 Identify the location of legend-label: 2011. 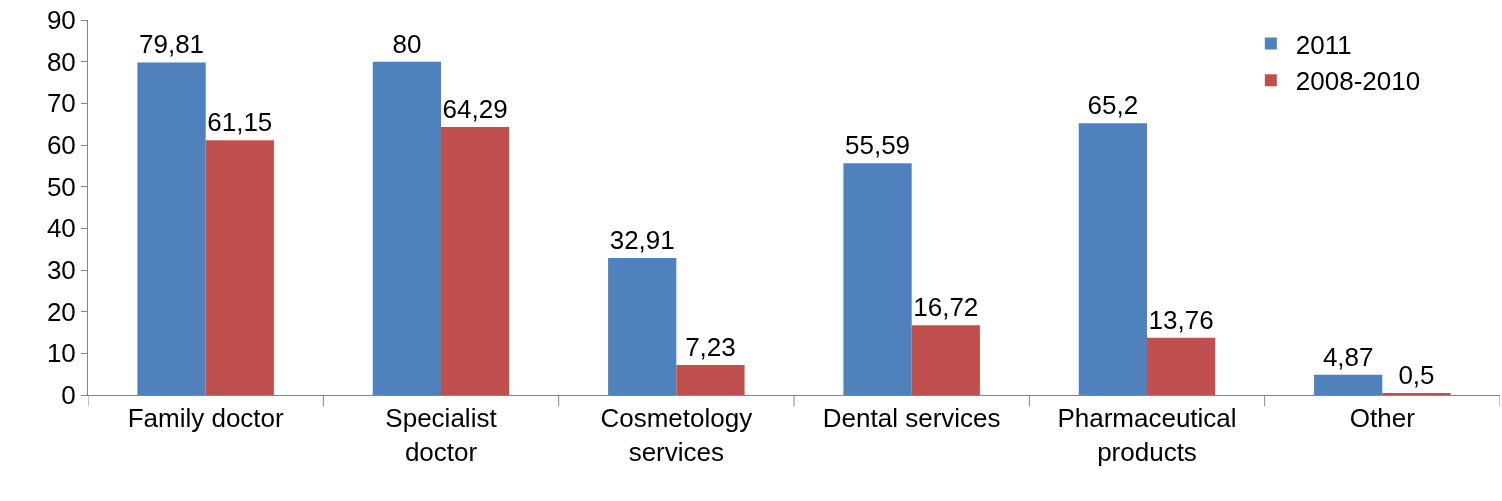
(1323, 44).